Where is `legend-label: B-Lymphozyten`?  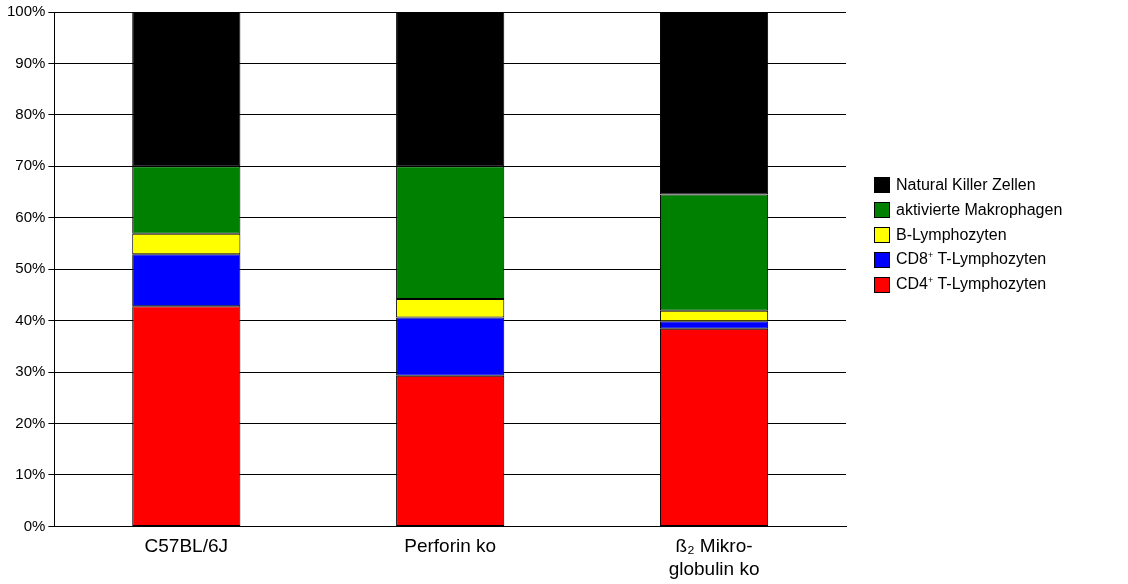
legend-label: B-Lymphozyten is located at coordinates (951, 234).